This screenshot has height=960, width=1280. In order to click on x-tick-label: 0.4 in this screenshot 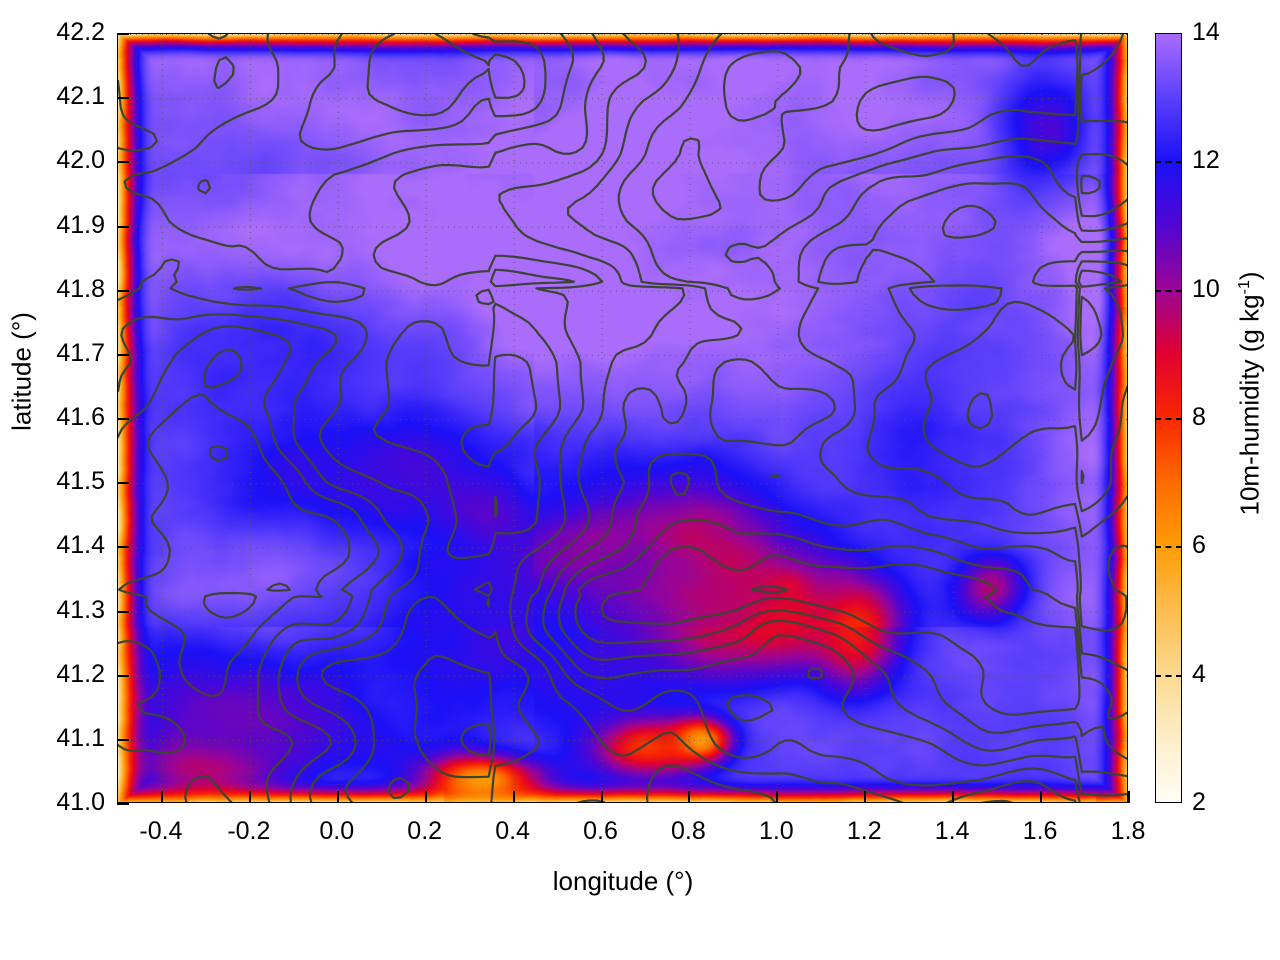, I will do `click(512, 831)`.